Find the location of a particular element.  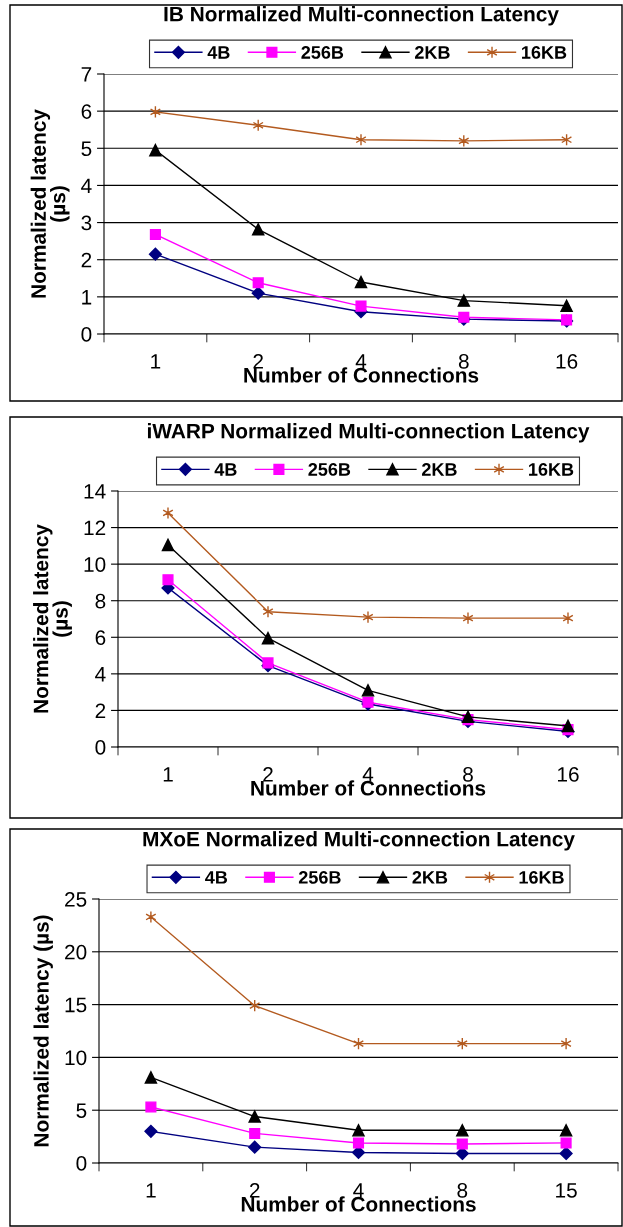

y-tick-label: 15 is located at coordinates (76, 1005).